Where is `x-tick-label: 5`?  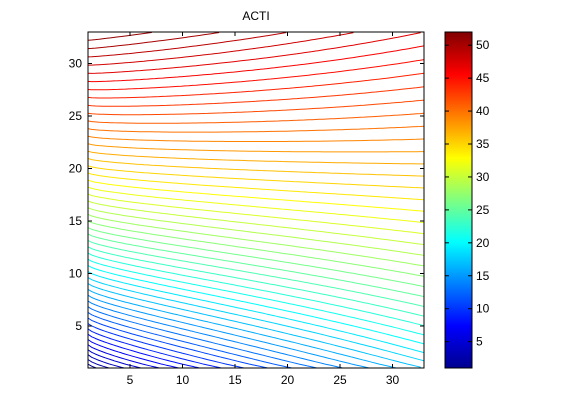 x-tick-label: 5 is located at coordinates (130, 380).